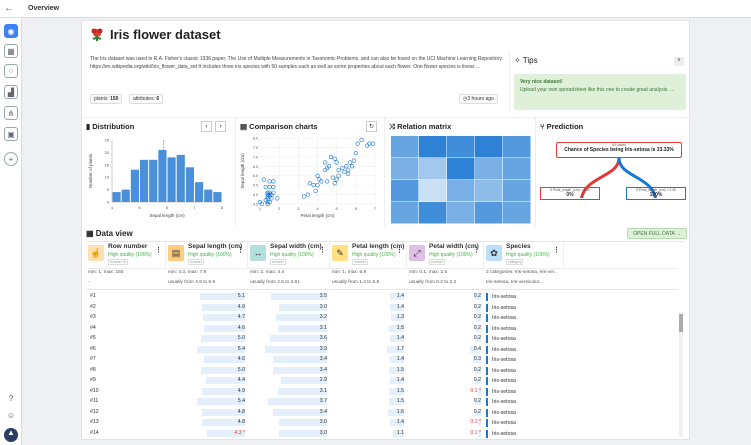  Describe the element at coordinates (681, 374) in the screenshot. I see `vertical-scrollbar` at that location.